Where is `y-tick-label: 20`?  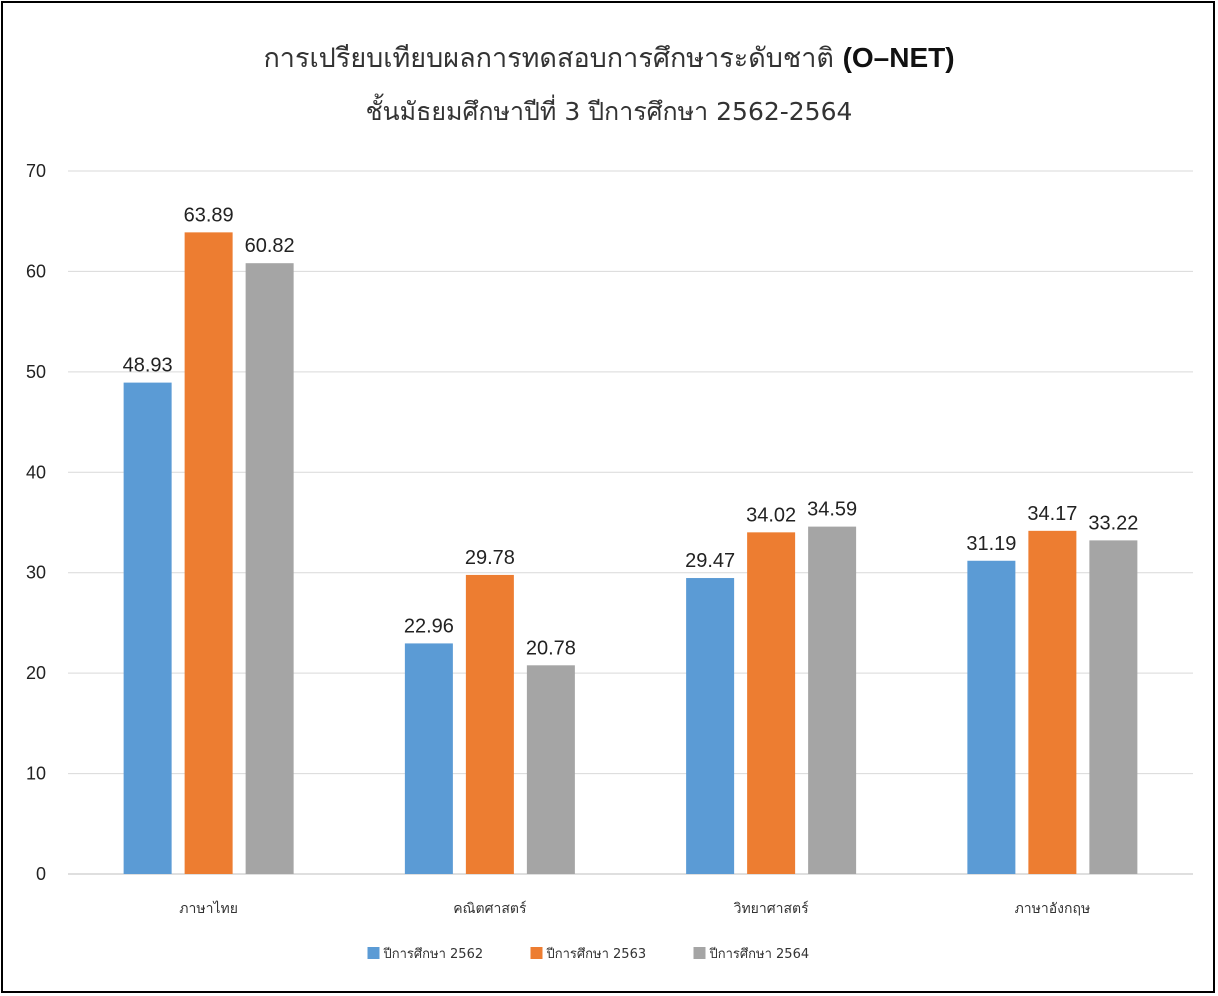 y-tick-label: 20 is located at coordinates (36, 673).